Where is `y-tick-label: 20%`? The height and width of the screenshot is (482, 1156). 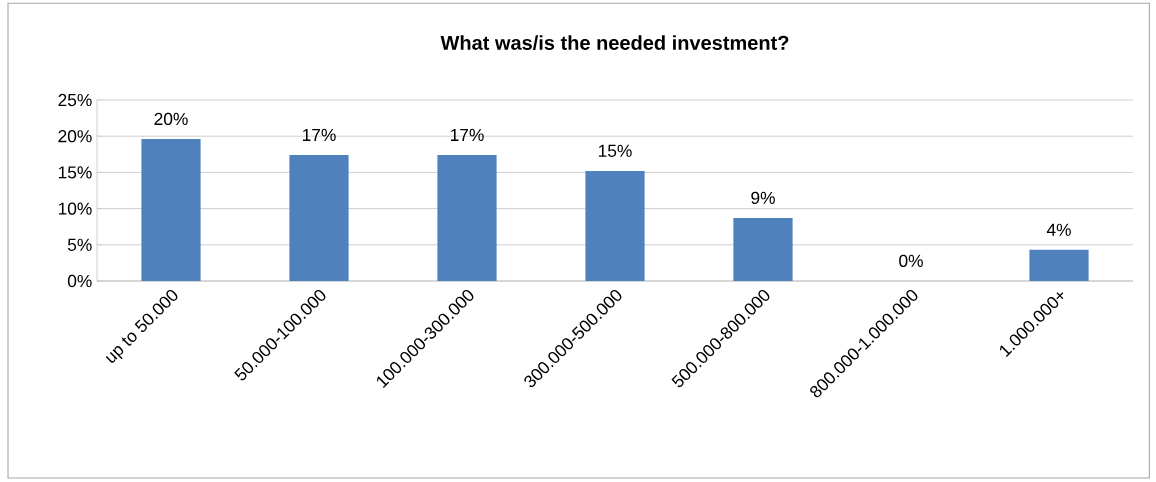 y-tick-label: 20% is located at coordinates (75, 136).